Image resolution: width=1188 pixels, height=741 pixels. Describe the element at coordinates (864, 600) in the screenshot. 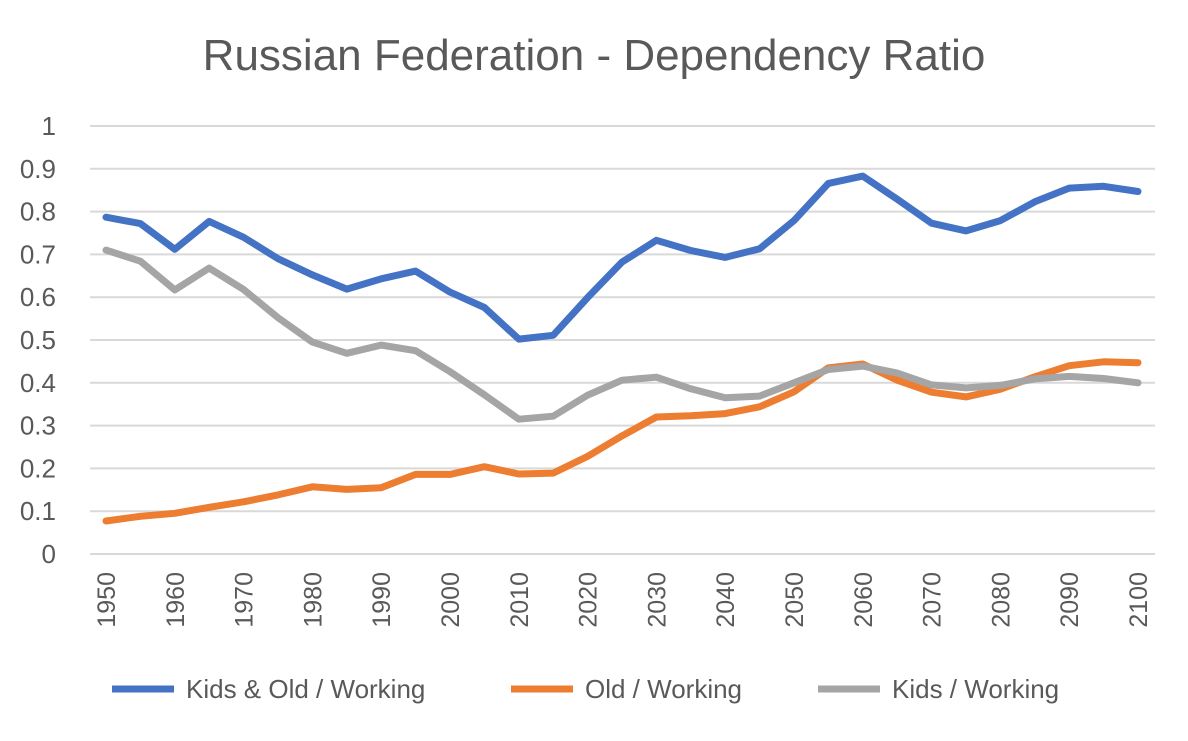

I see `x-tick-label: 2060` at that location.